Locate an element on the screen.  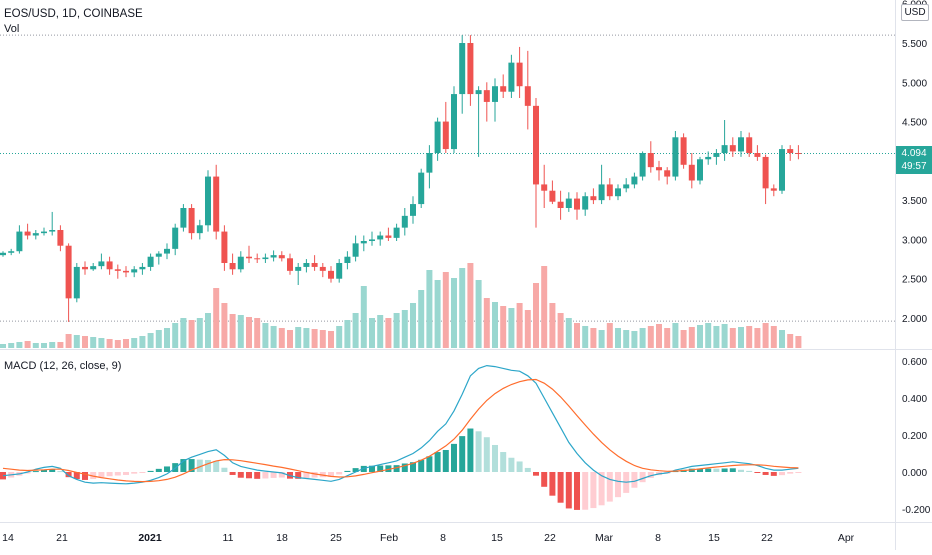
bar-countdown: 49:57 is located at coordinates (914, 166).